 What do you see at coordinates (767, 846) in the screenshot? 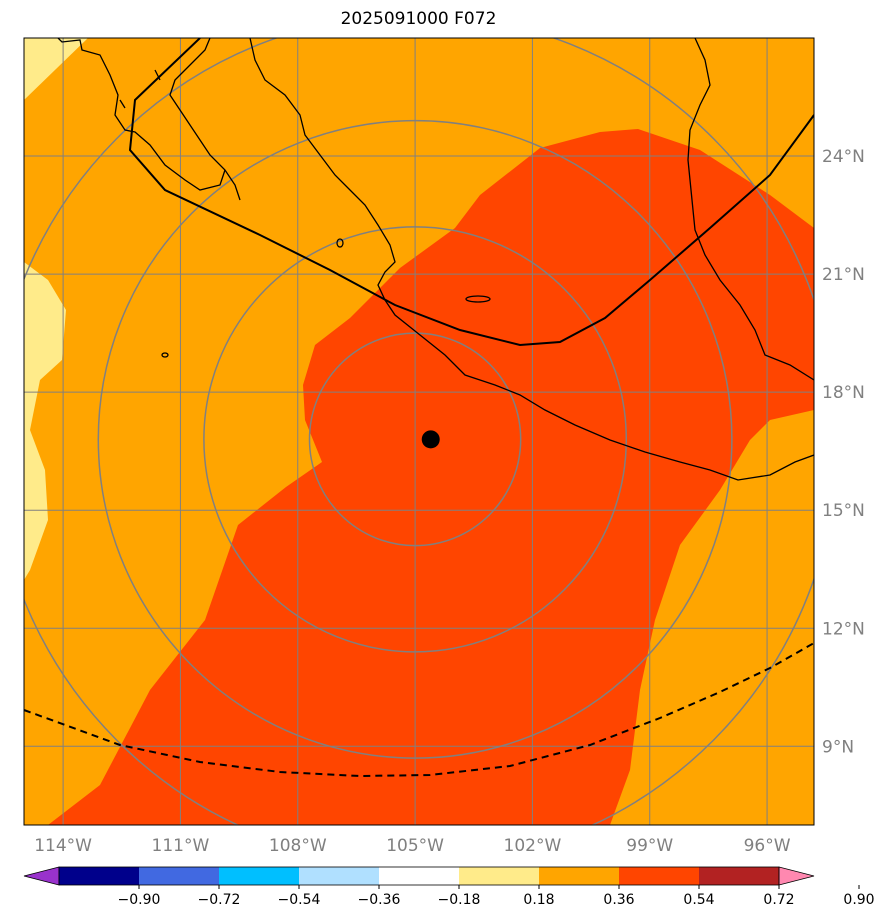
I see `longitude-tick-label: 96°W` at bounding box center [767, 846].